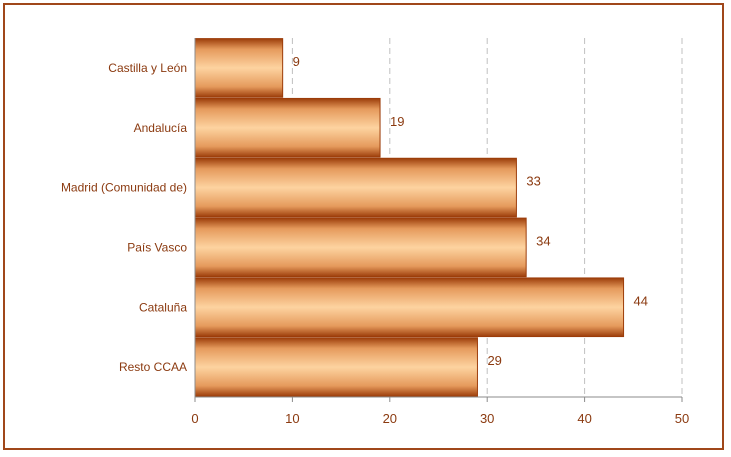 The width and height of the screenshot is (731, 457). Describe the element at coordinates (194, 418) in the screenshot. I see `x-tick-label: 0` at that location.